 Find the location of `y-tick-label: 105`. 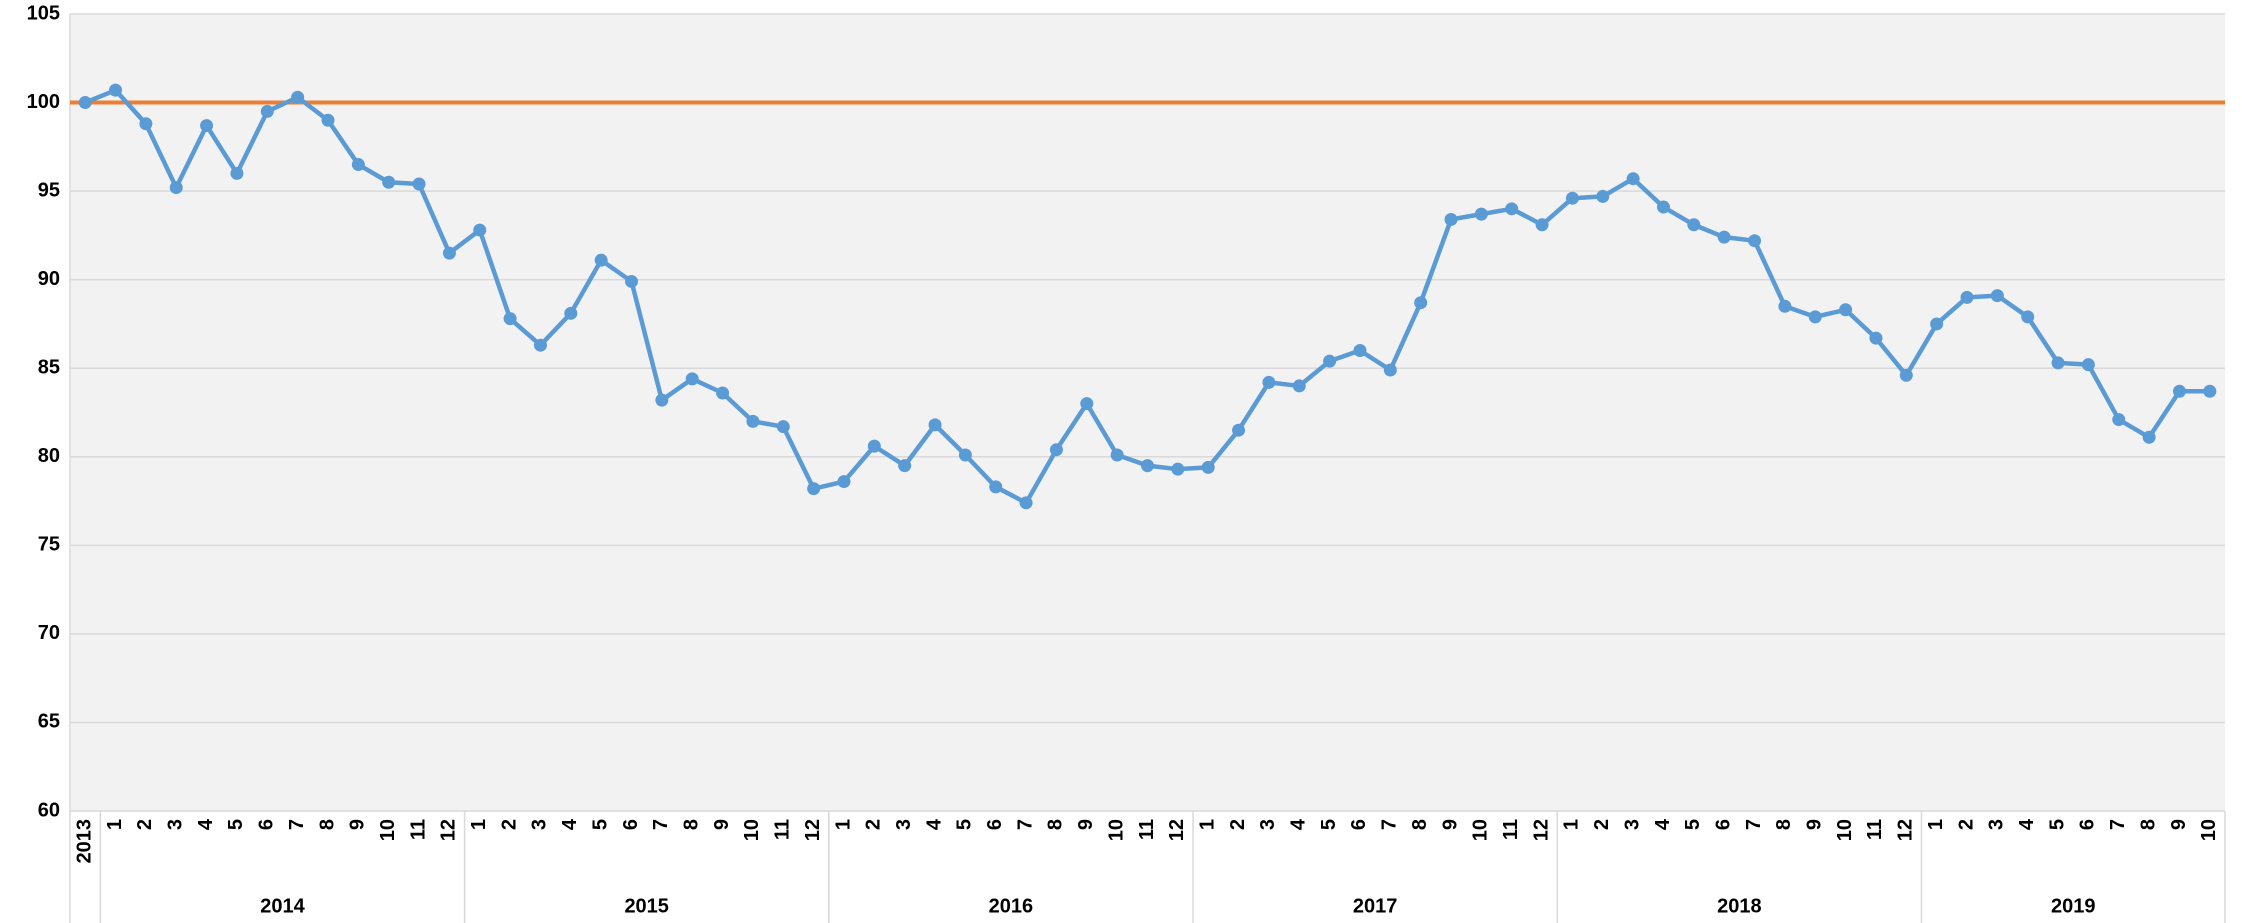

y-tick-label: 105 is located at coordinates (43, 13).